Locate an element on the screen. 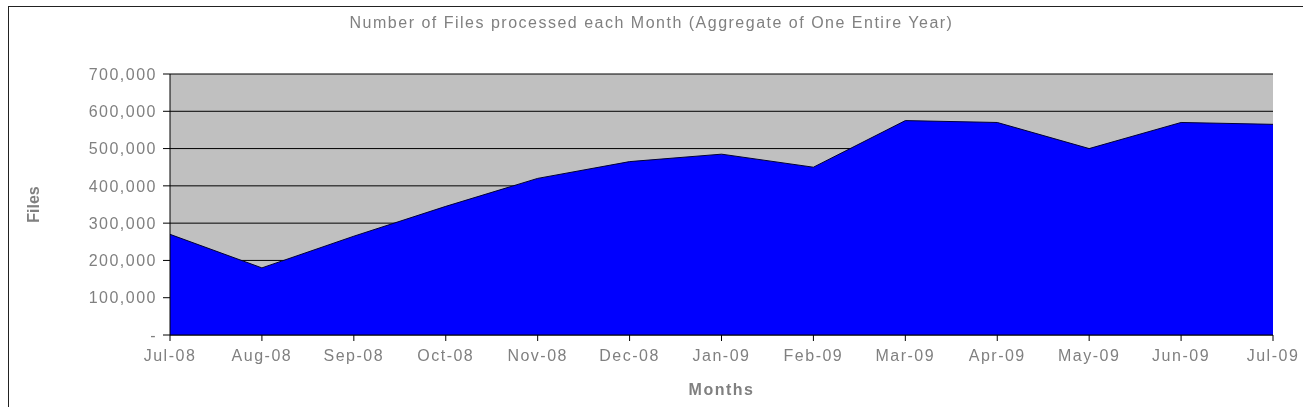 This screenshot has height=407, width=1303. x-tick-label: Feb-09 is located at coordinates (813, 356).